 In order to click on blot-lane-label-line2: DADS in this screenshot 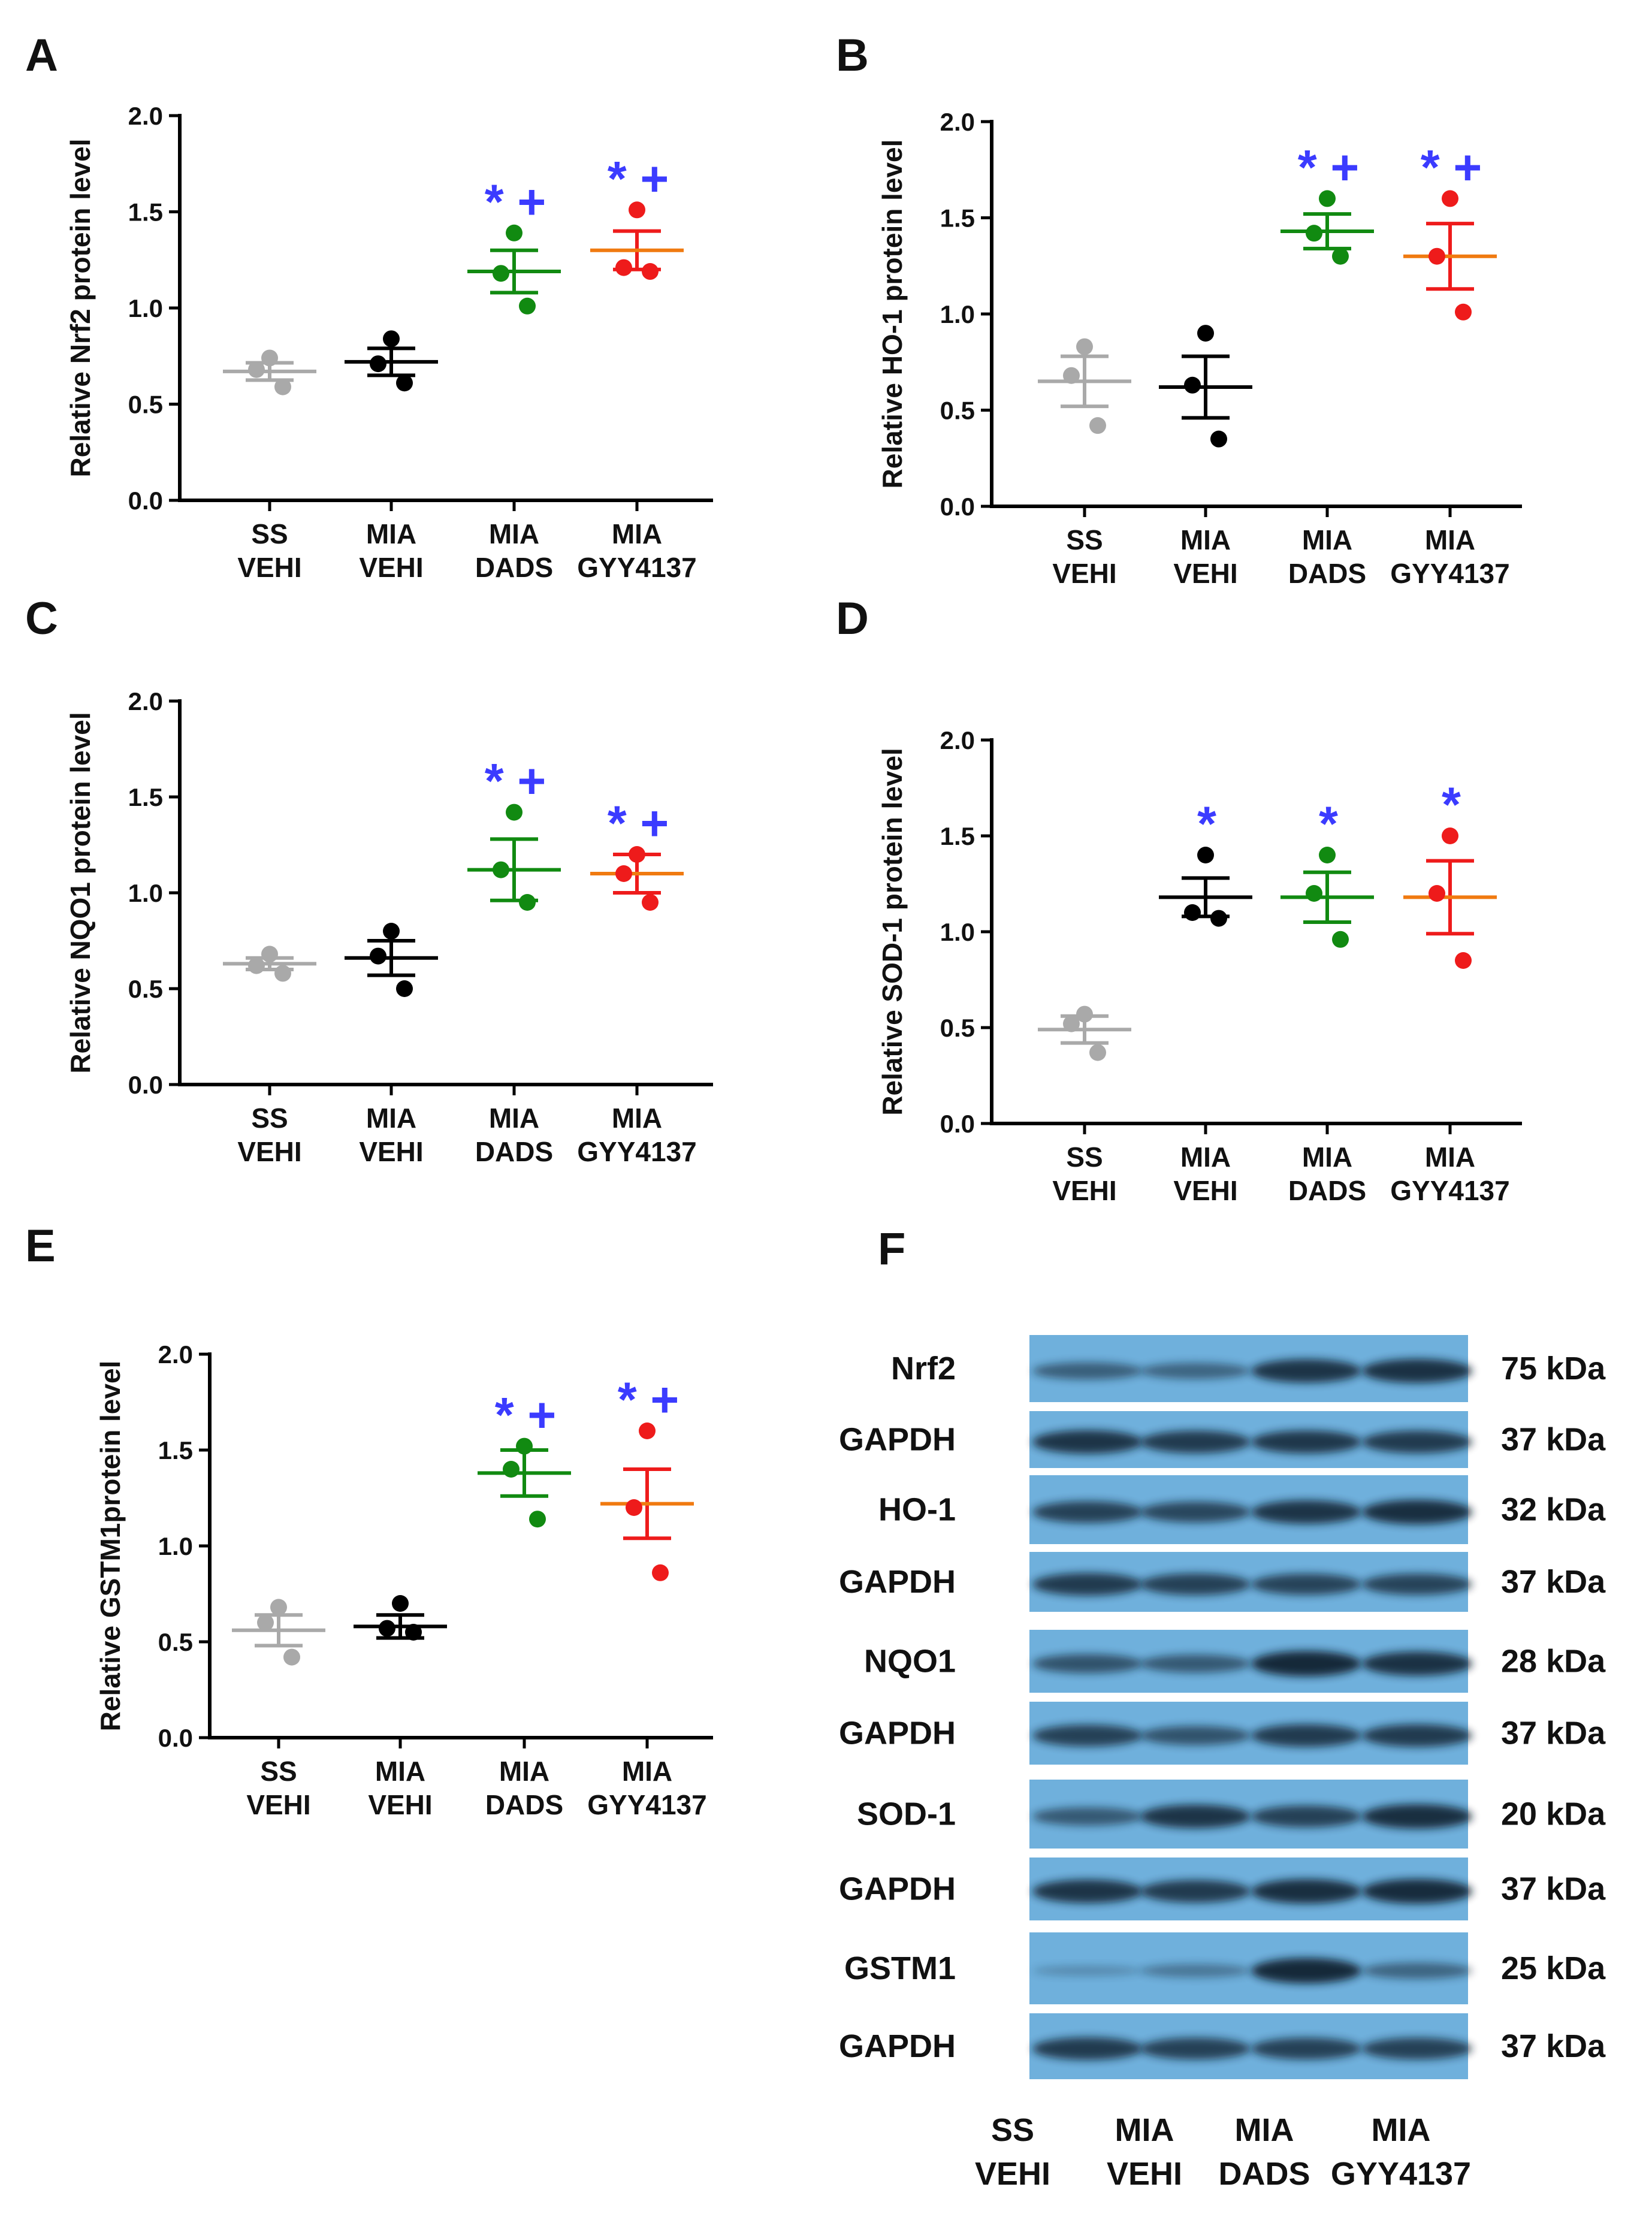, I will do `click(1264, 2174)`.